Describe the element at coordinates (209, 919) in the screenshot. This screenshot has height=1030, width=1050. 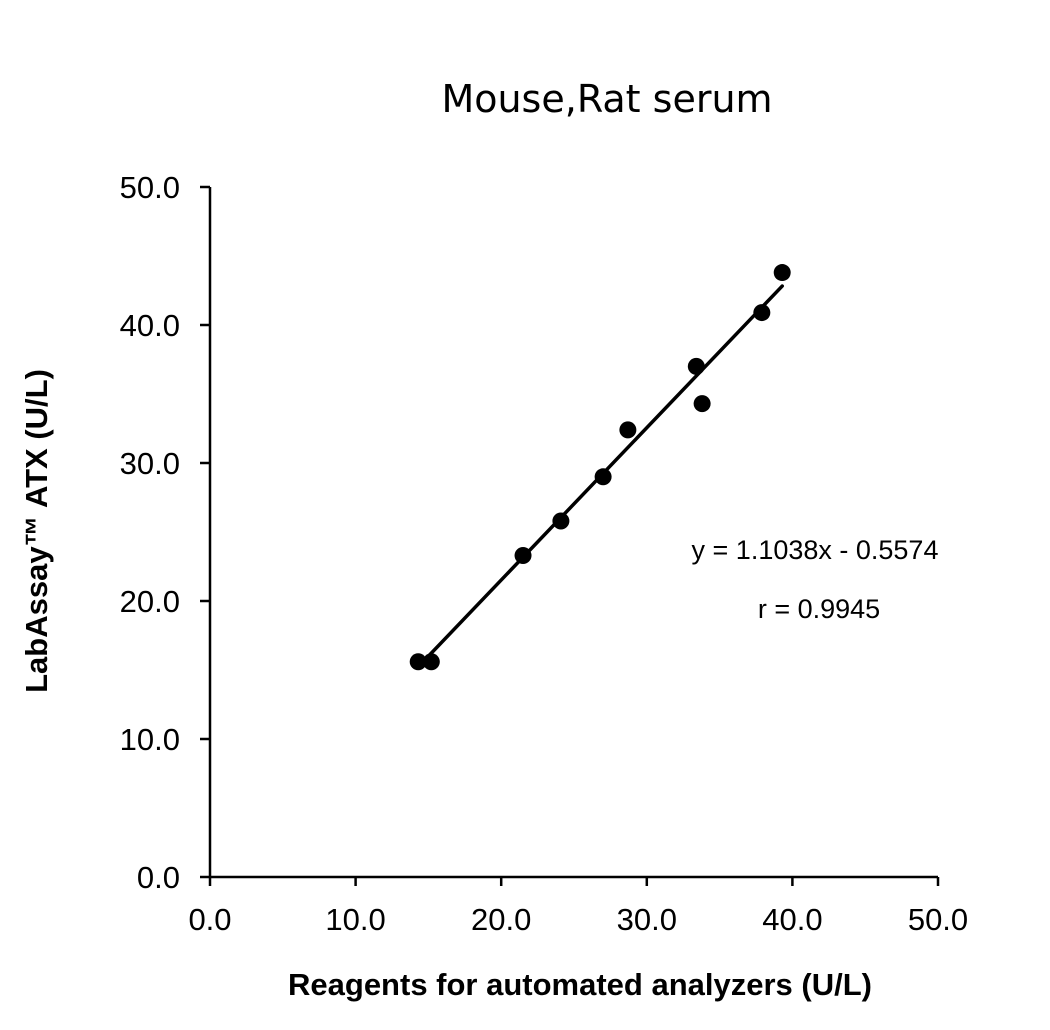
I see `x-tick-label: 0.0` at that location.